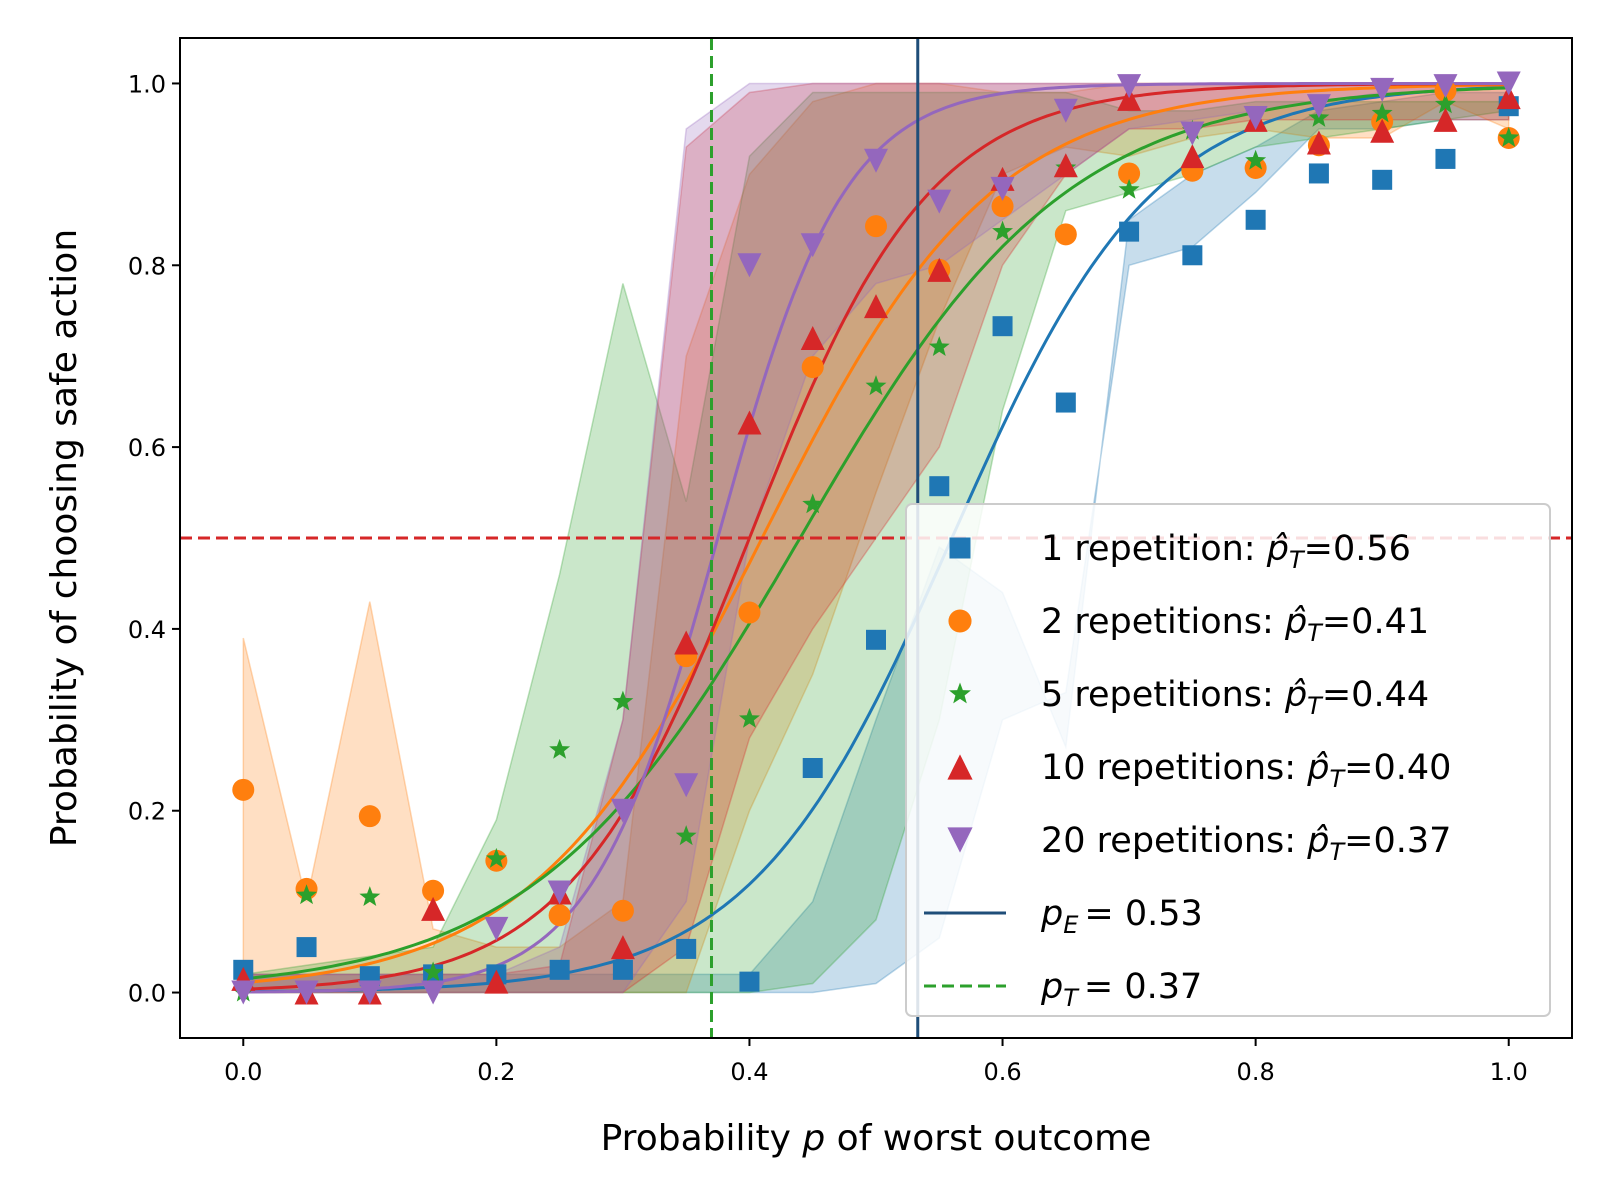 Image resolution: width=1600 pixels, height=1200 pixels. What do you see at coordinates (1246, 770) in the screenshot?
I see `legend-entry-series-4: 10 repetitions: p̂T=0.40` at bounding box center [1246, 770].